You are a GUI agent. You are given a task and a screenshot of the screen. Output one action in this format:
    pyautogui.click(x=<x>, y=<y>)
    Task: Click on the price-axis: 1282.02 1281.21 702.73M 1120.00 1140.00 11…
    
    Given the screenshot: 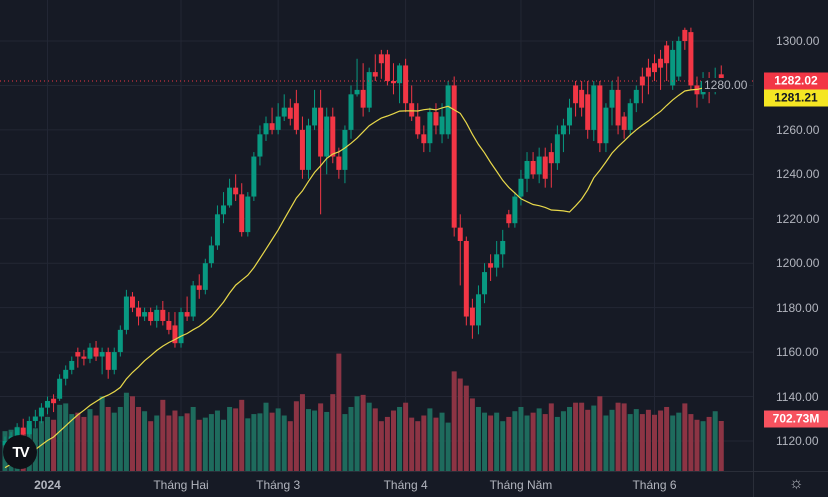 What is the action you would take?
    pyautogui.click(x=765, y=235)
    